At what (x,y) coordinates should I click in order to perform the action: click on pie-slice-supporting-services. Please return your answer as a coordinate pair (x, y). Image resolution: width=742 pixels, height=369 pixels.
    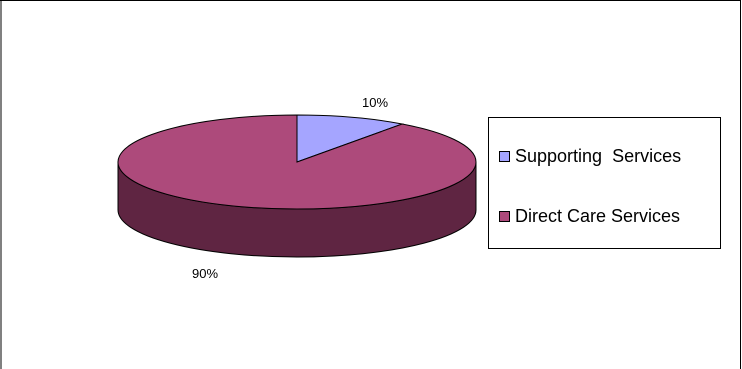
    Looking at the image, I should click on (350, 138).